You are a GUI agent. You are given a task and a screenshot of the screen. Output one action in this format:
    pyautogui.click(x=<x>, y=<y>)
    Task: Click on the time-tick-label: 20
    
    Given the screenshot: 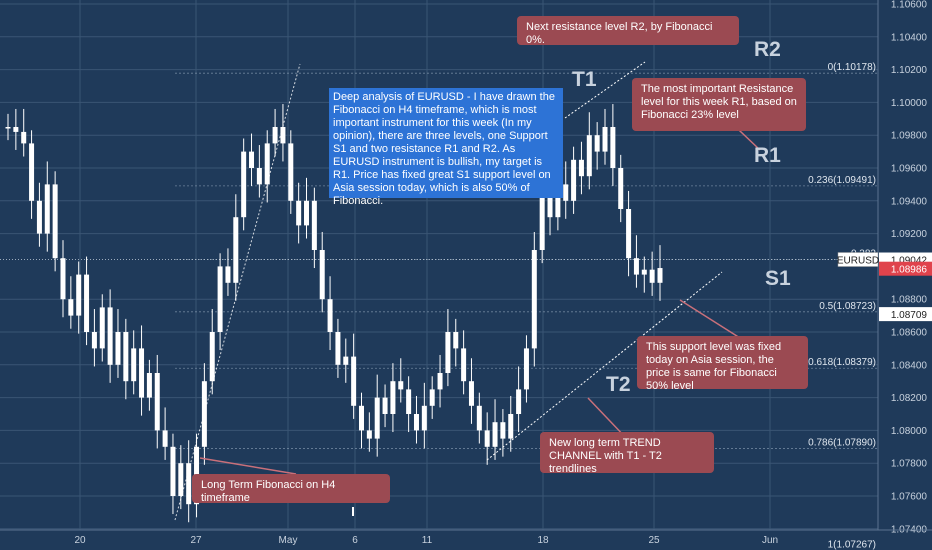 What is the action you would take?
    pyautogui.click(x=80, y=540)
    